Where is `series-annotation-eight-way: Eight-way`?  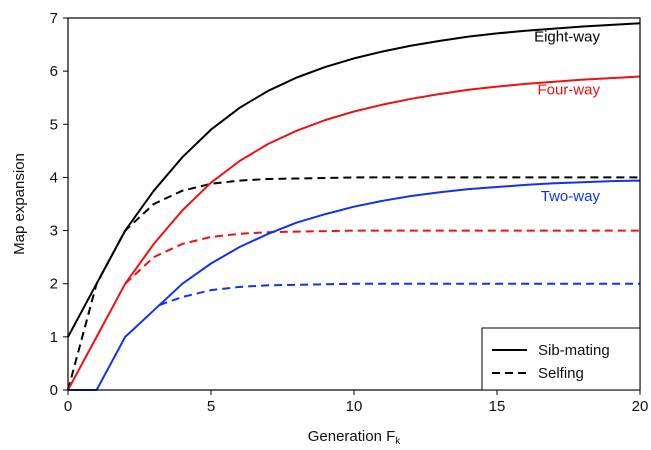
series-annotation-eight-way: Eight-way is located at coordinates (567, 37).